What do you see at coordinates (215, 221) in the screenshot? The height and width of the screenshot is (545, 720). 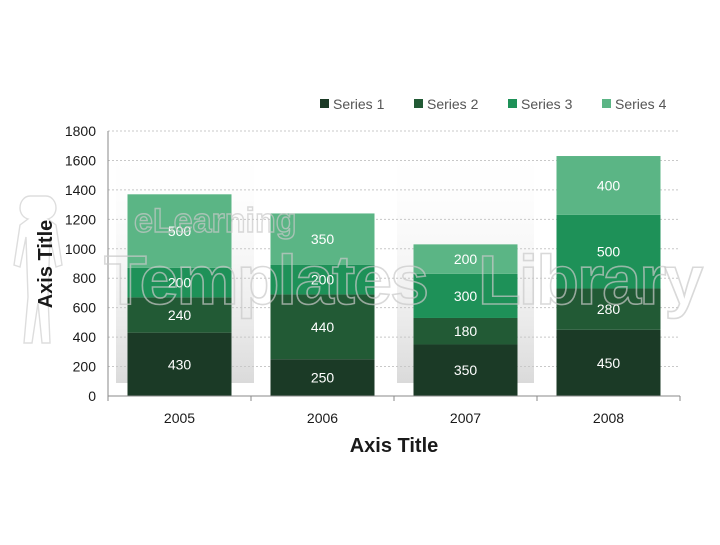 I see `watermark-text: eLearning` at bounding box center [215, 221].